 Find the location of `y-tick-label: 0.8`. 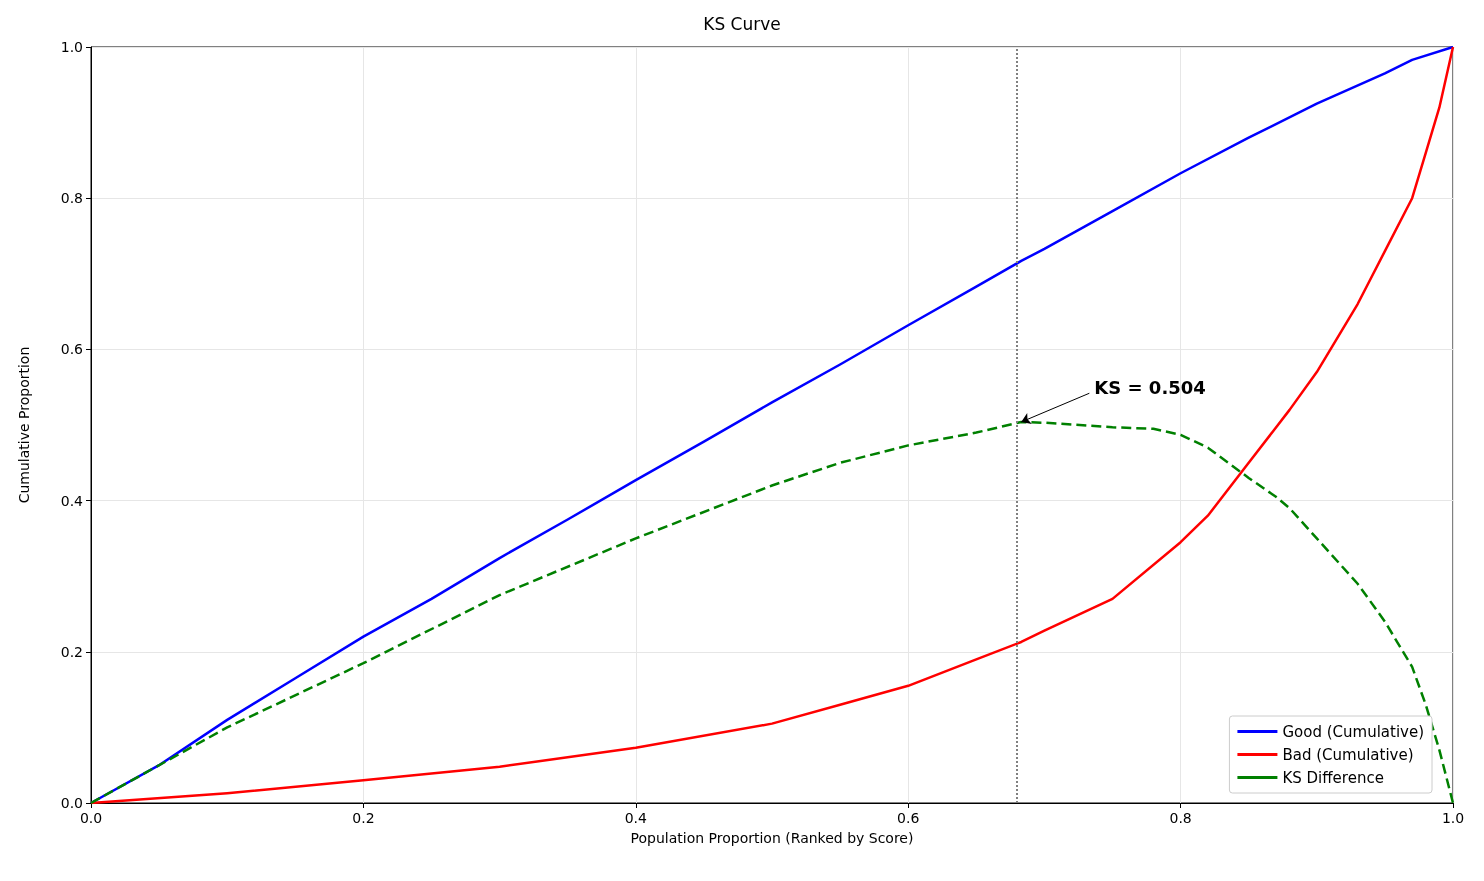

y-tick-label: 0.8 is located at coordinates (71, 198).